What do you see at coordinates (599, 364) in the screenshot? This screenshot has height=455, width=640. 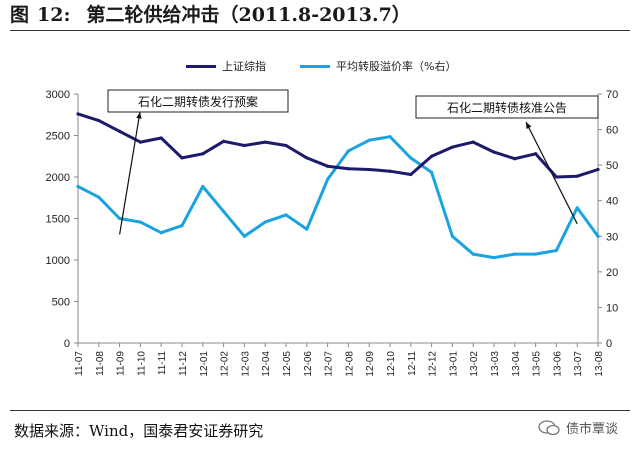 I see `x-tick-label-25: 13-08` at bounding box center [599, 364].